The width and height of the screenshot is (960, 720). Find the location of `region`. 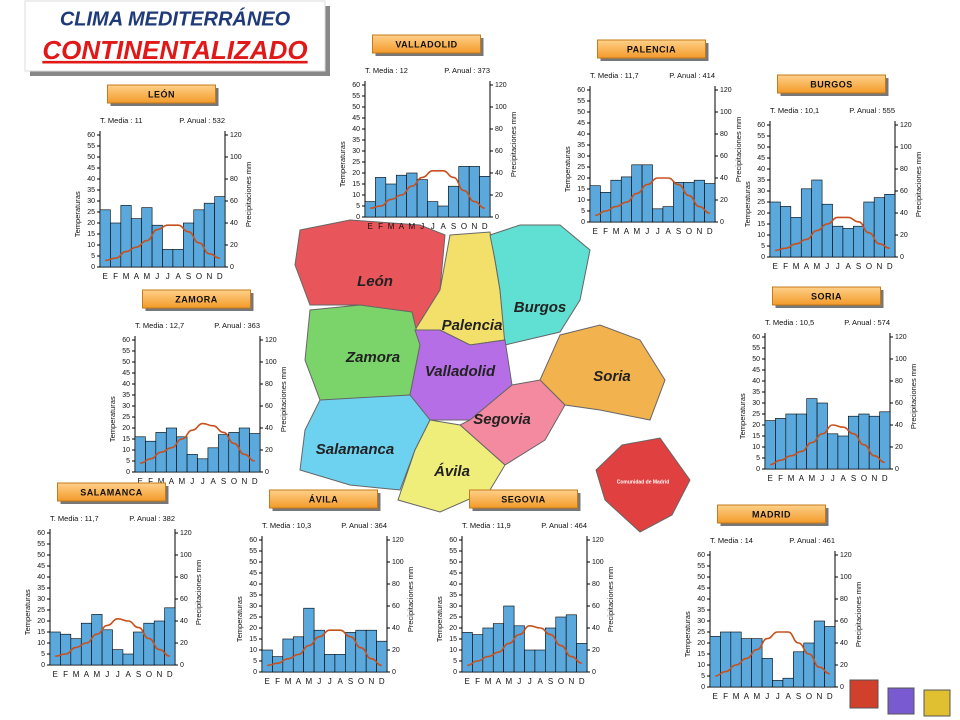

region is located at coordinates (451, 466).